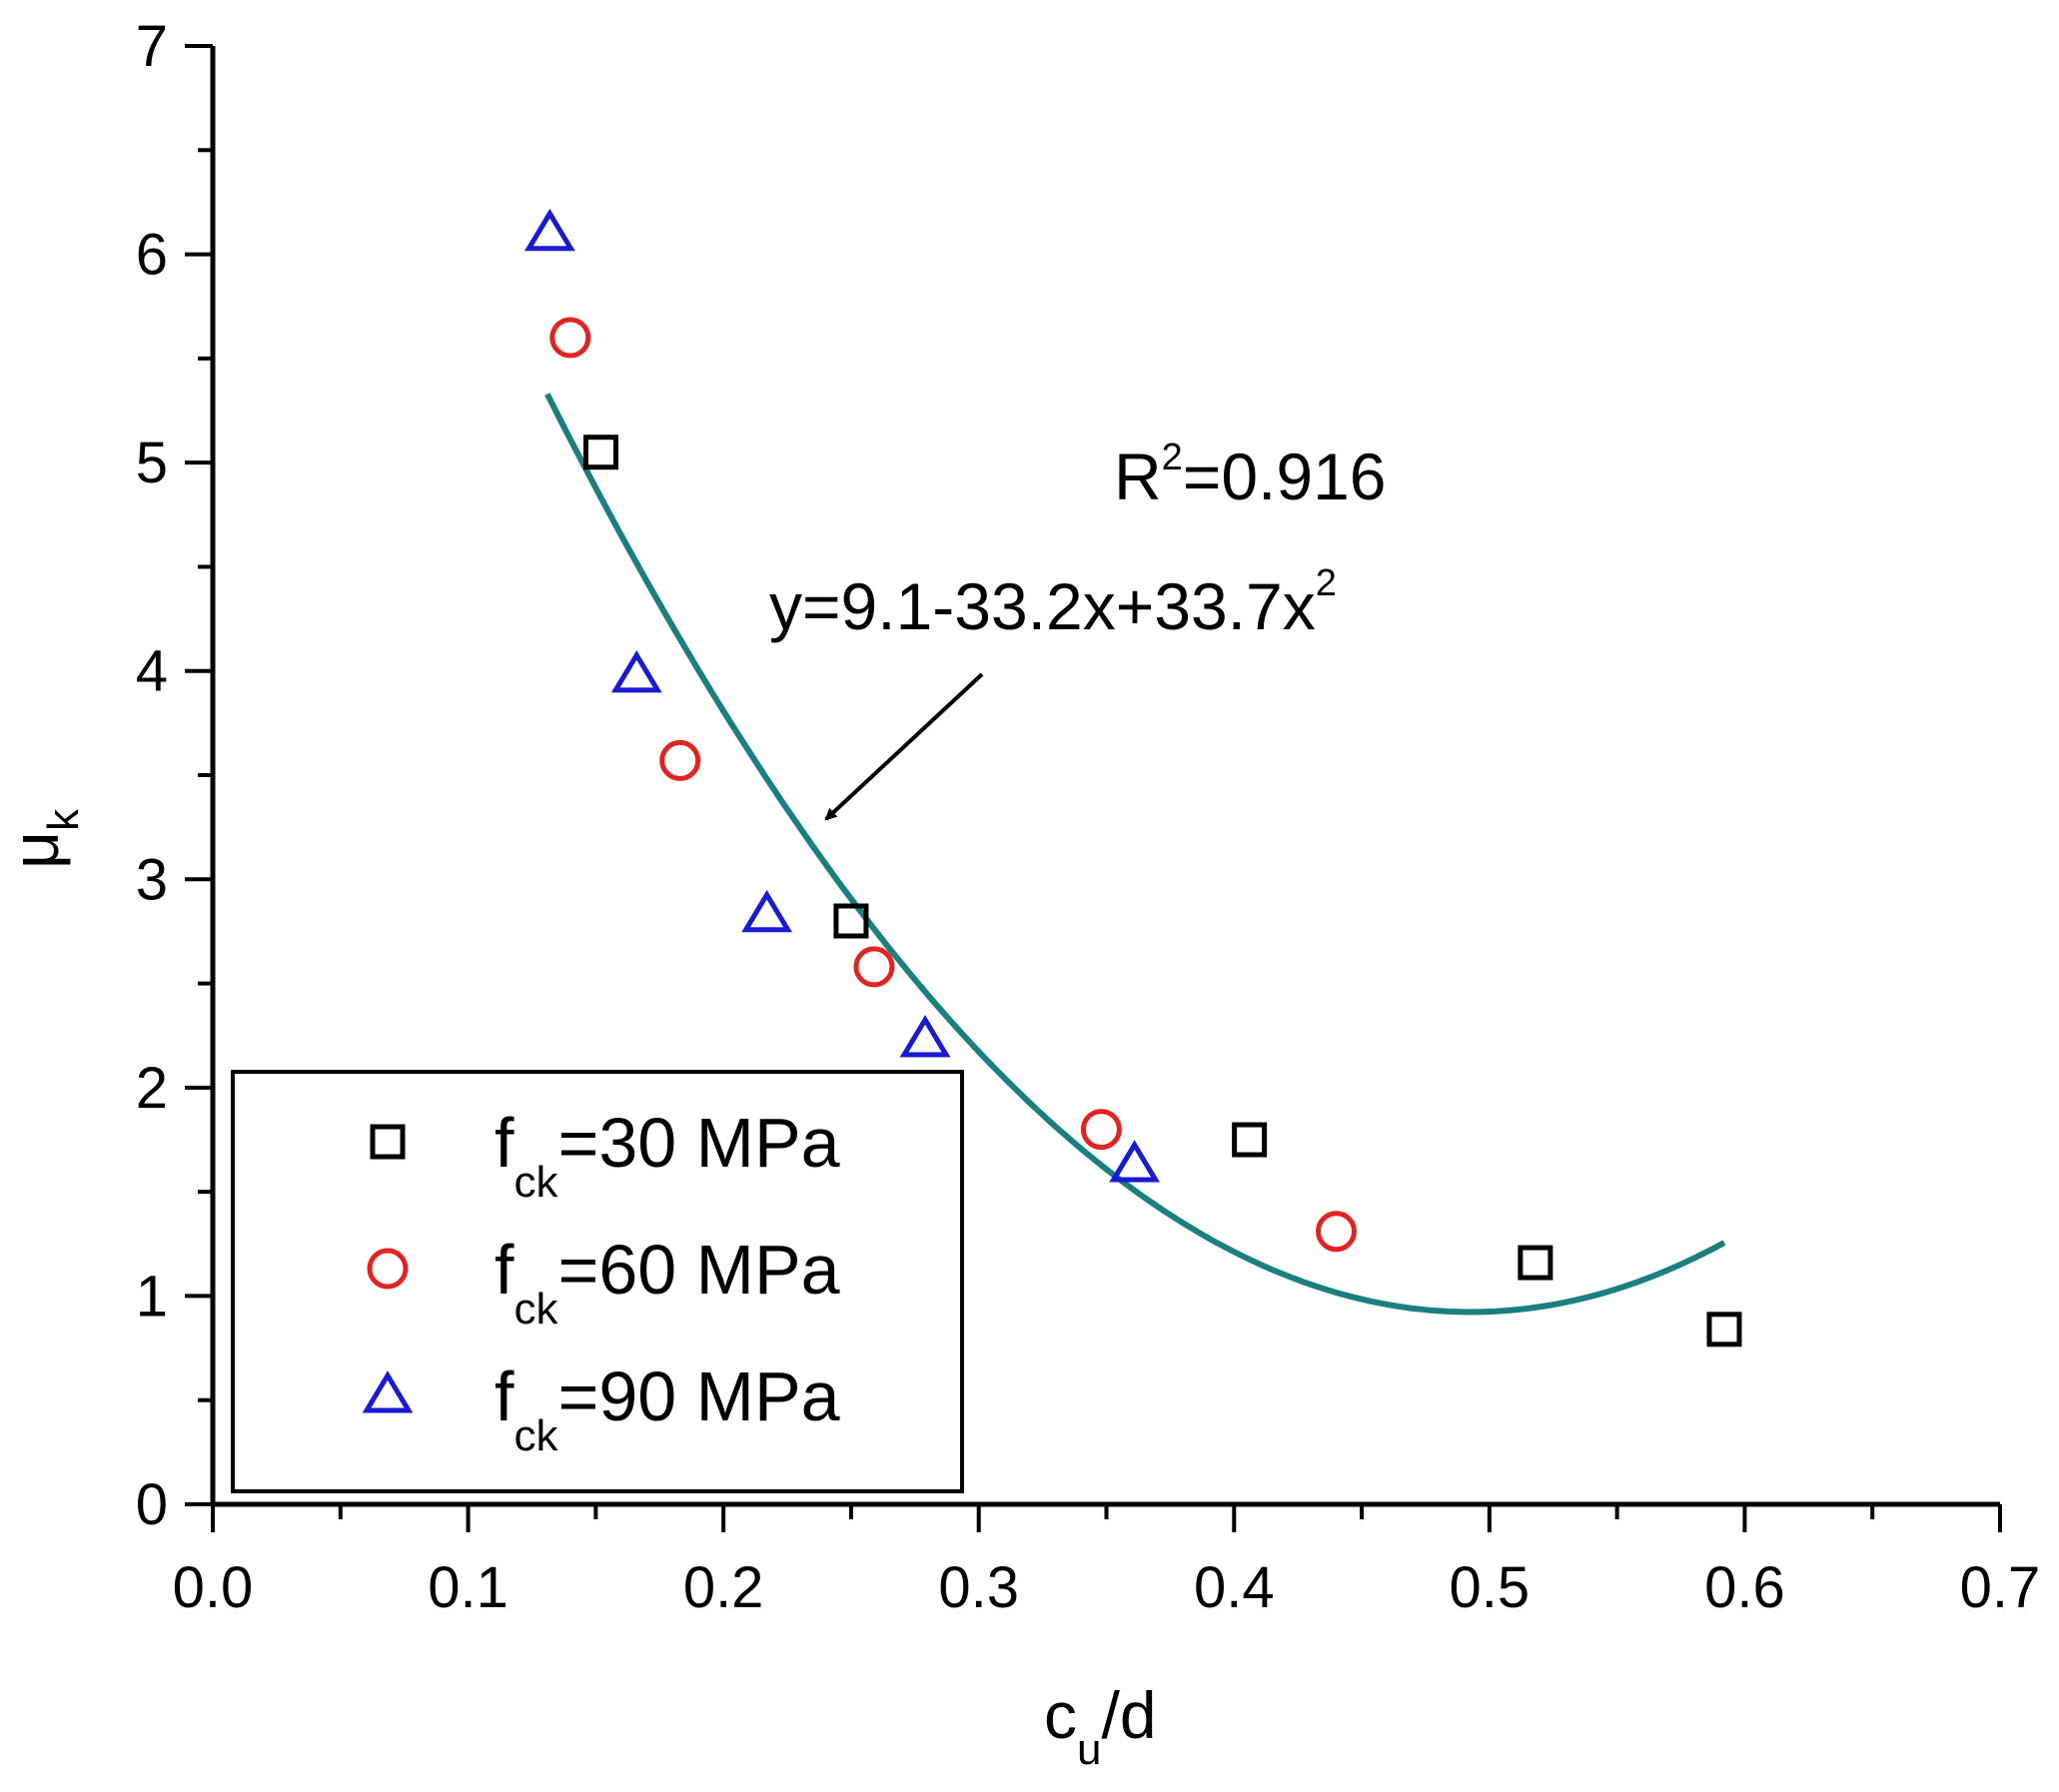 Image resolution: width=2059 pixels, height=1792 pixels. What do you see at coordinates (152, 1296) in the screenshot?
I see `y-tick-label: 1` at bounding box center [152, 1296].